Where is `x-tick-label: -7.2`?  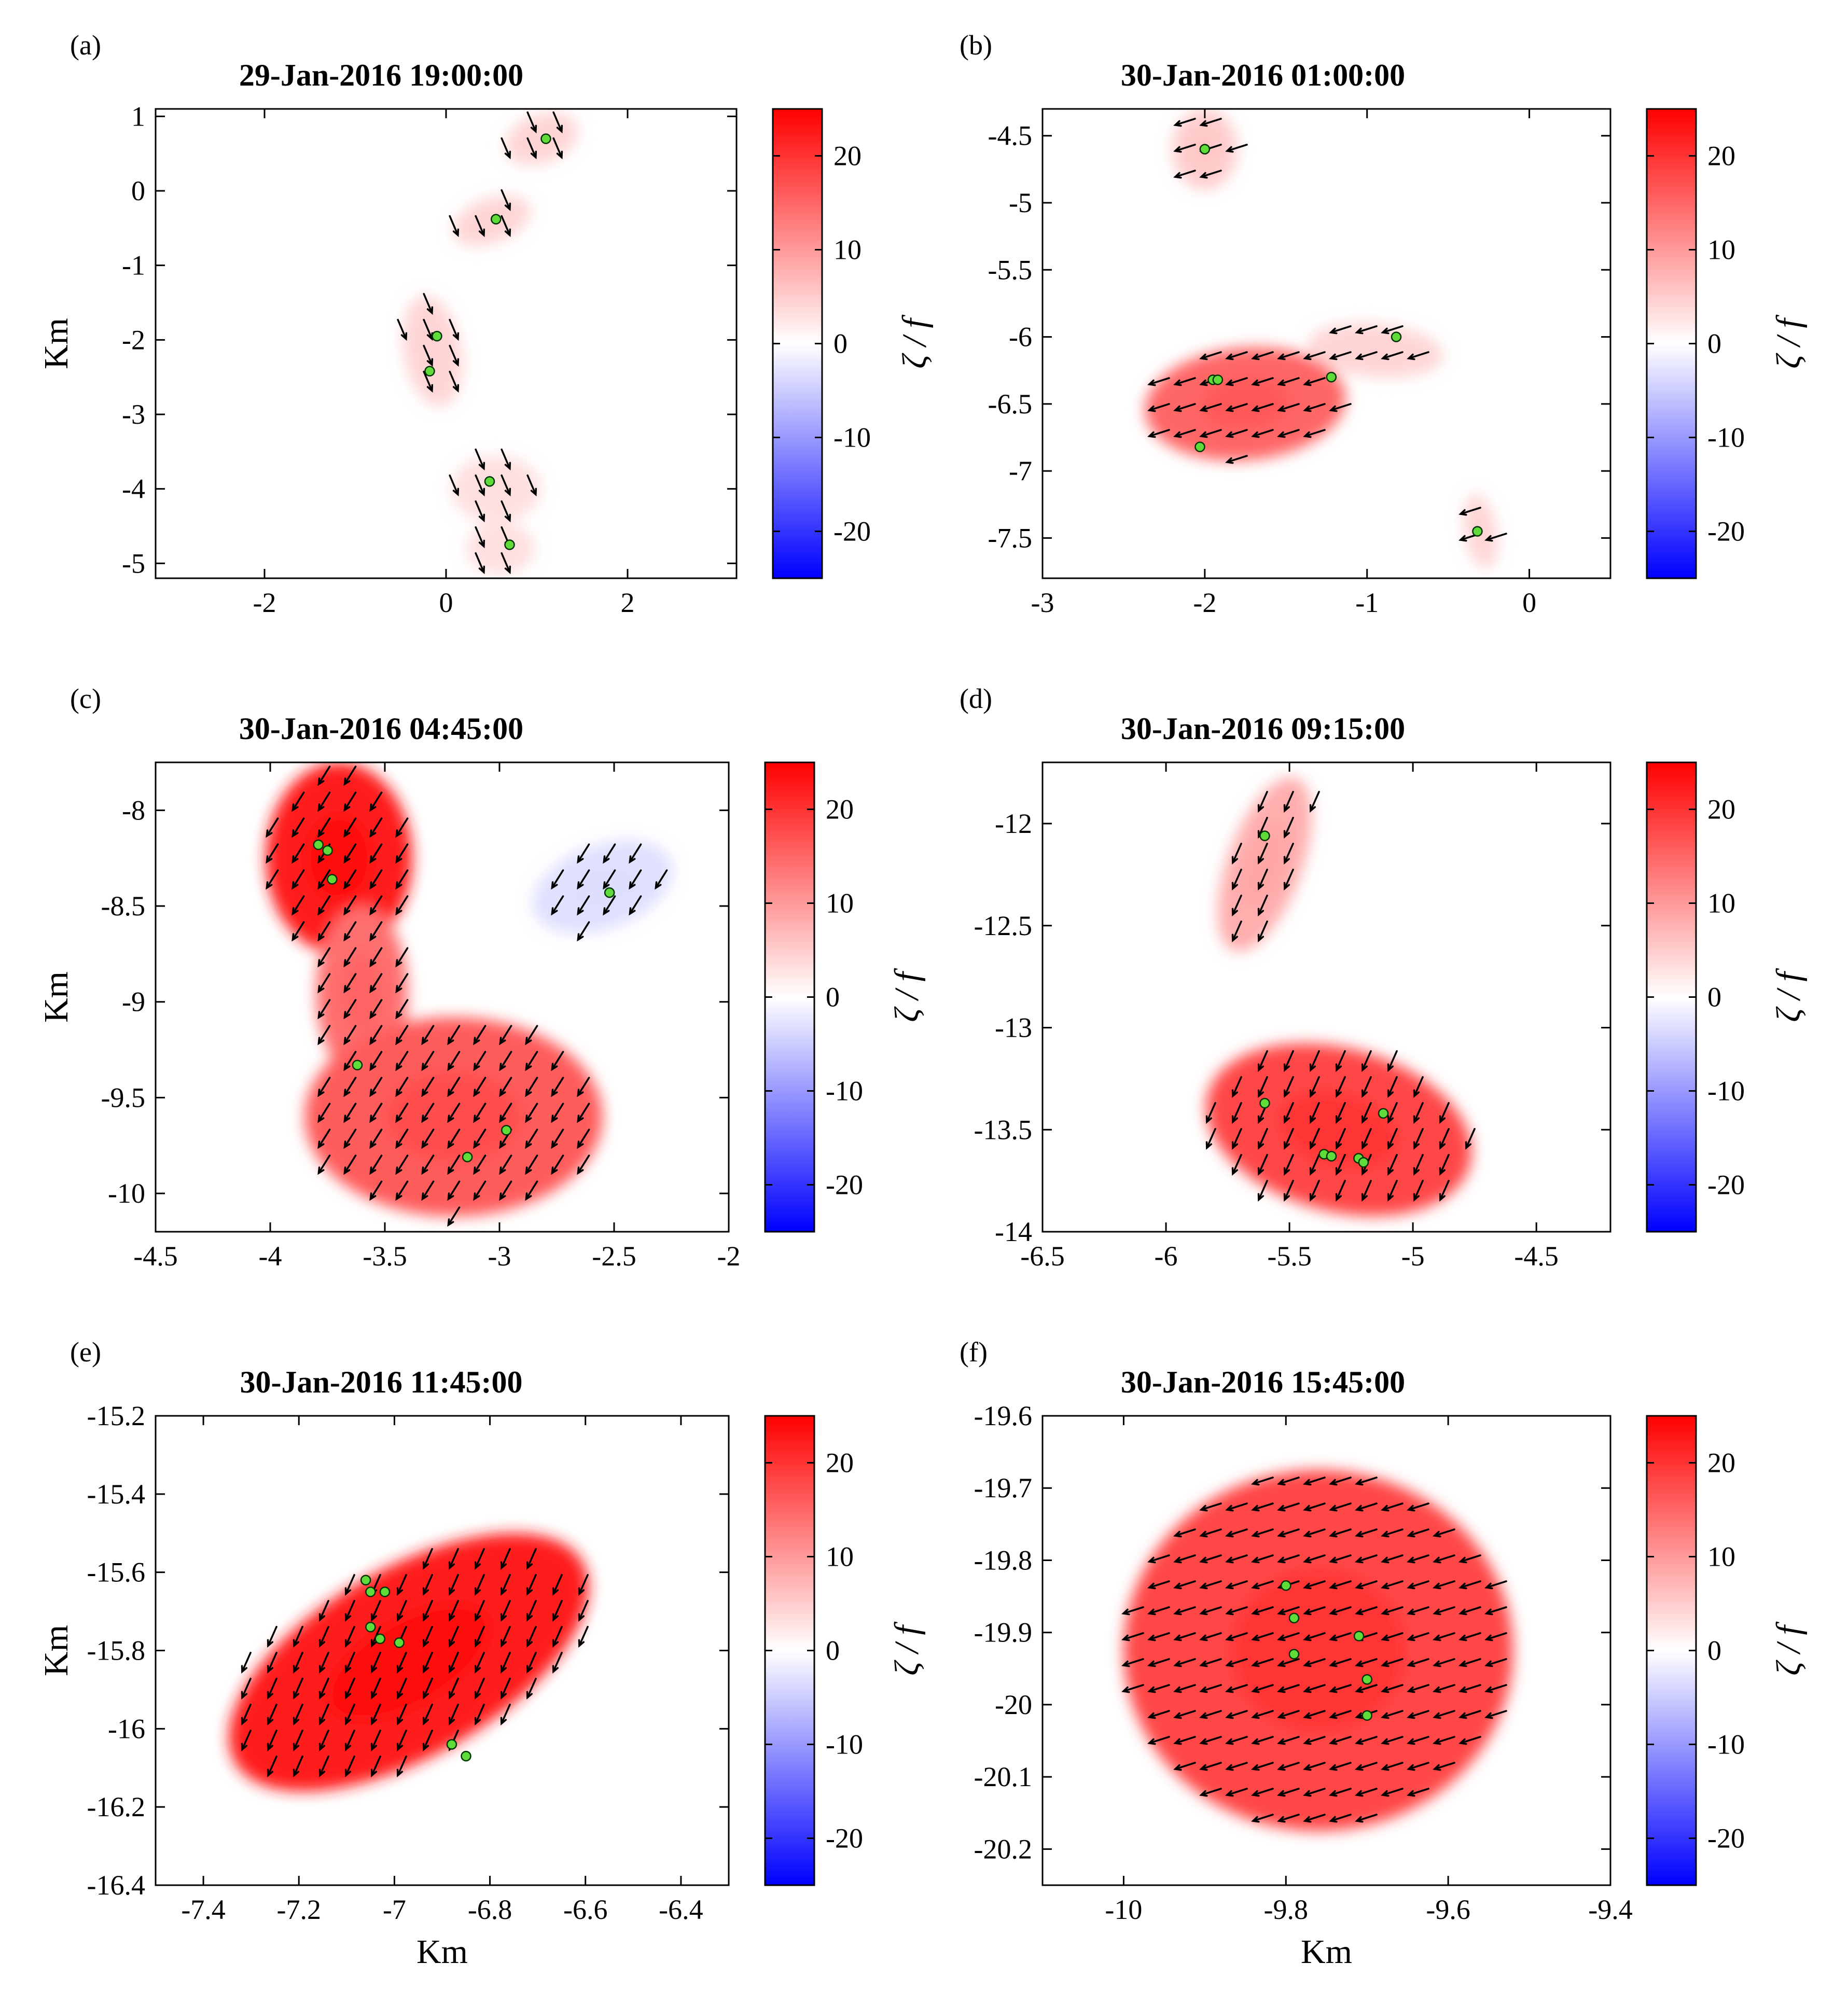
x-tick-label: -7.2 is located at coordinates (299, 1909).